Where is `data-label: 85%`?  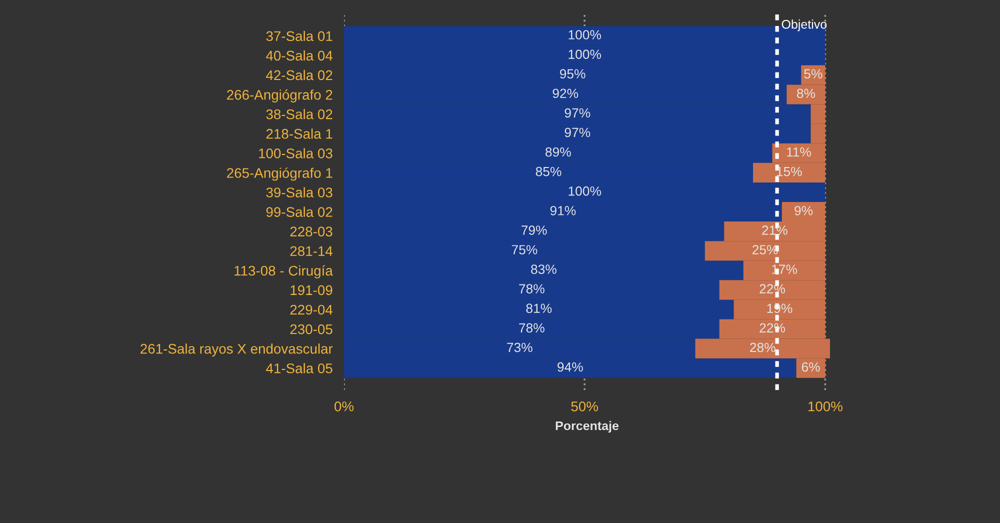
data-label: 85% is located at coordinates (549, 171).